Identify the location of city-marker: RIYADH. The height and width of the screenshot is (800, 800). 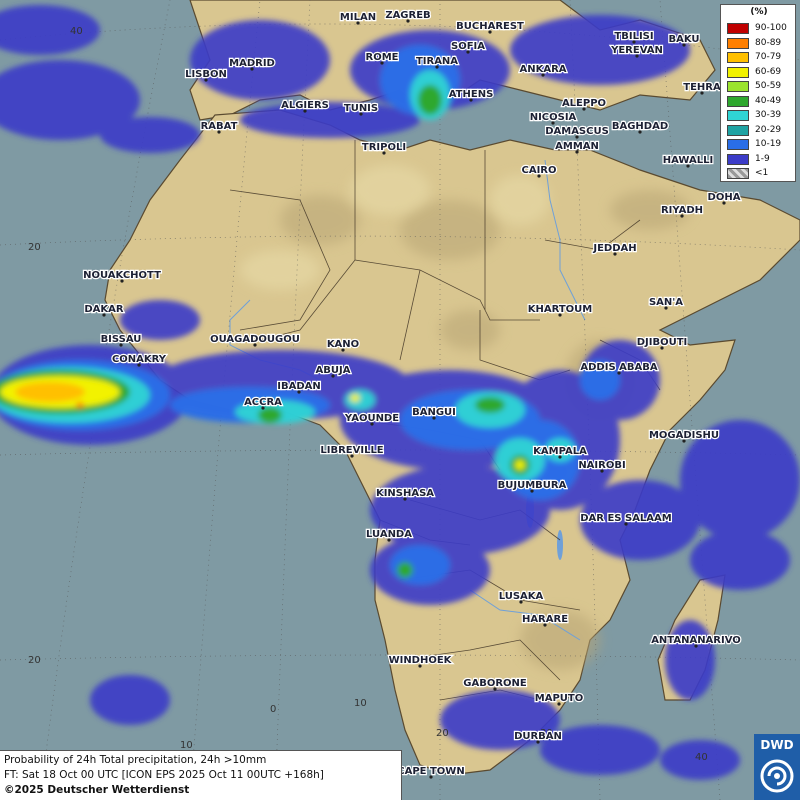
(682, 211).